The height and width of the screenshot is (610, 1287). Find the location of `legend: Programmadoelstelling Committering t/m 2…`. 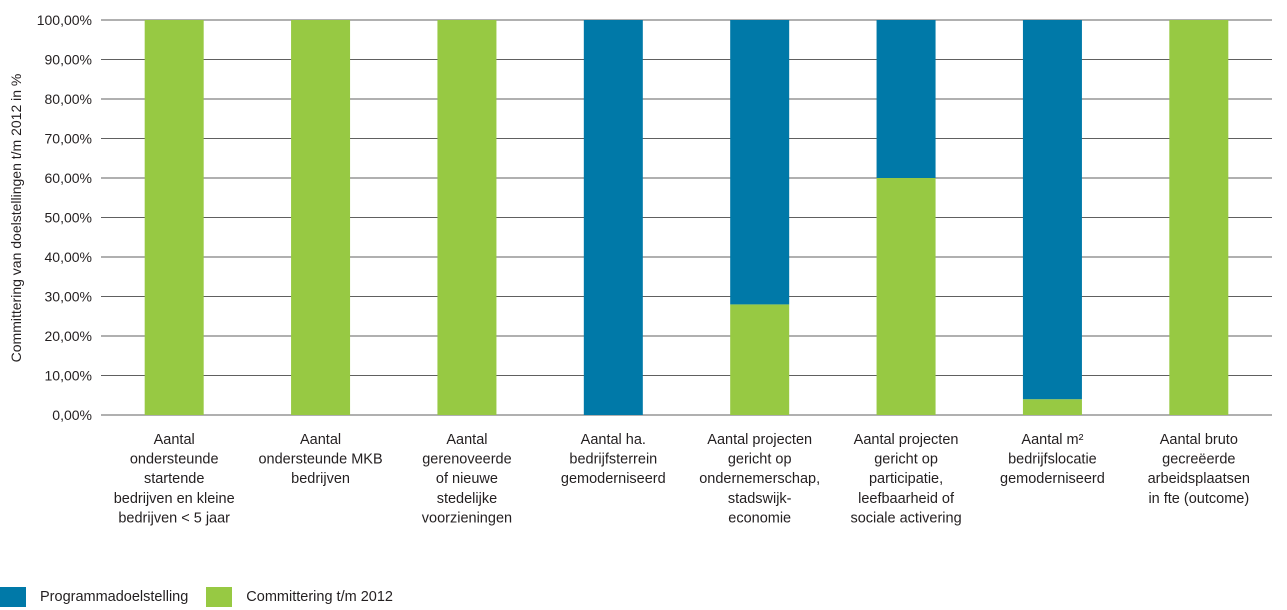

legend: Programmadoelstelling Committering t/m 2… is located at coordinates (205, 597).